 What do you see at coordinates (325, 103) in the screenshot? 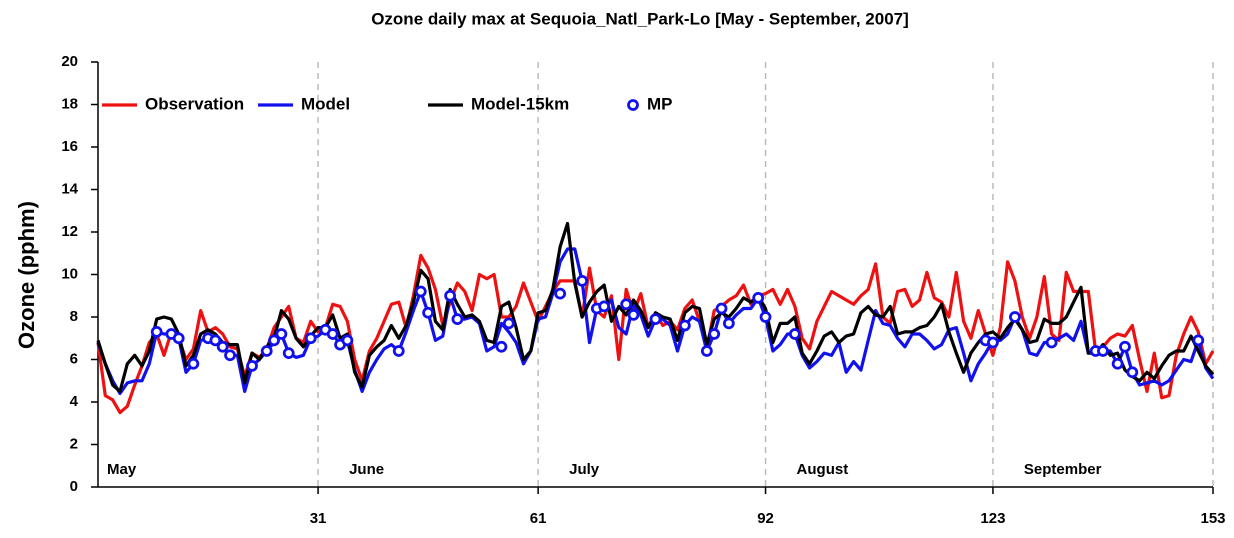
I see `legend-label: Model` at bounding box center [325, 103].